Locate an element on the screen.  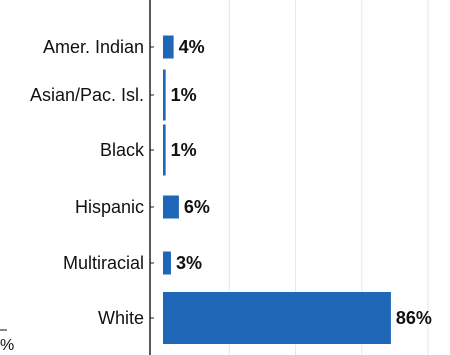
misc: % is located at coordinates (7, 341).